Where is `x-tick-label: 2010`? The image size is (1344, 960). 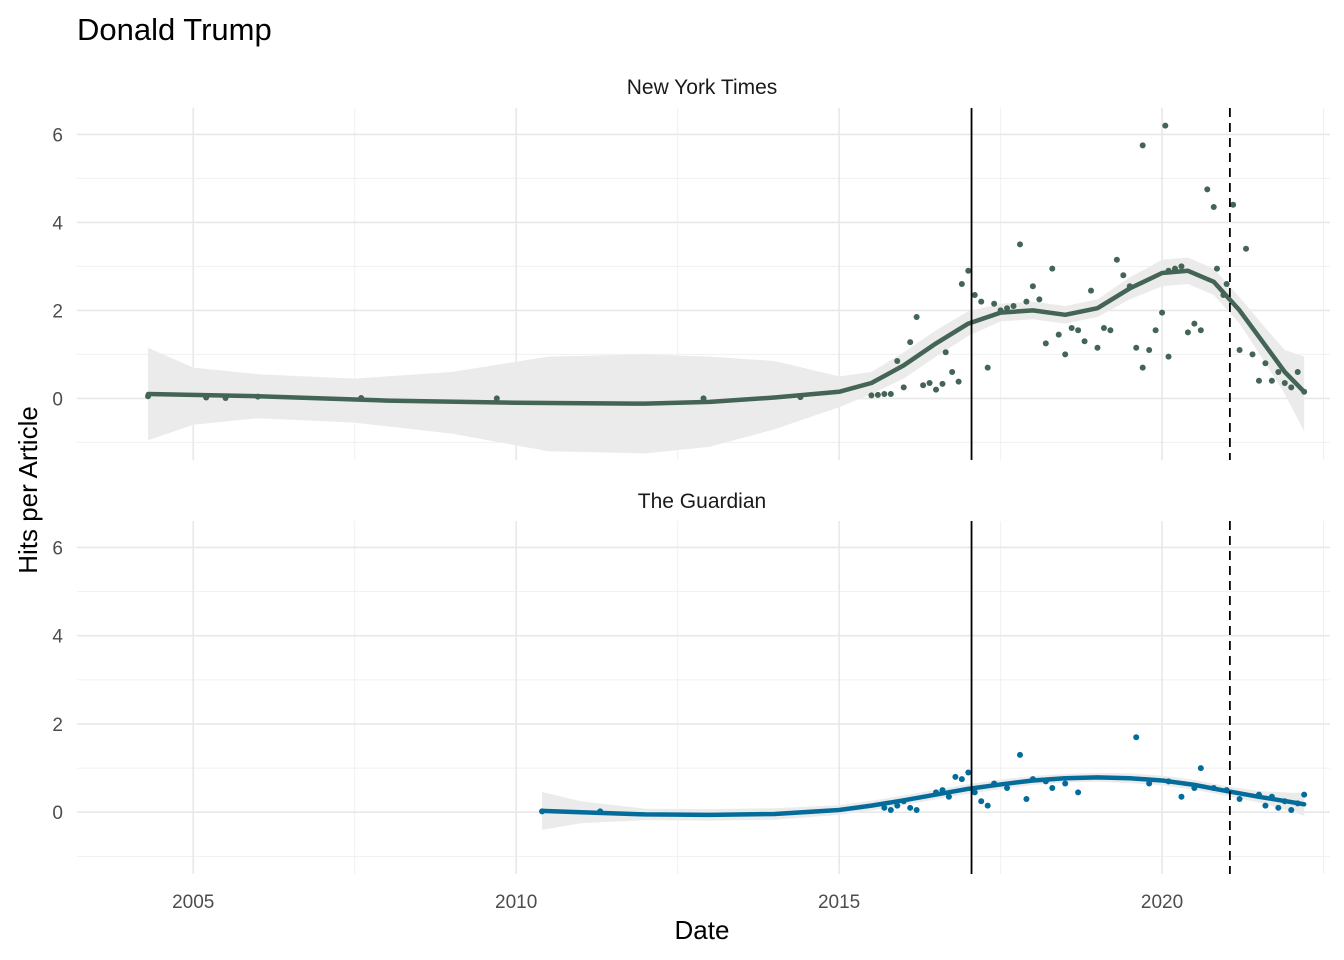
x-tick-label: 2010 is located at coordinates (516, 902).